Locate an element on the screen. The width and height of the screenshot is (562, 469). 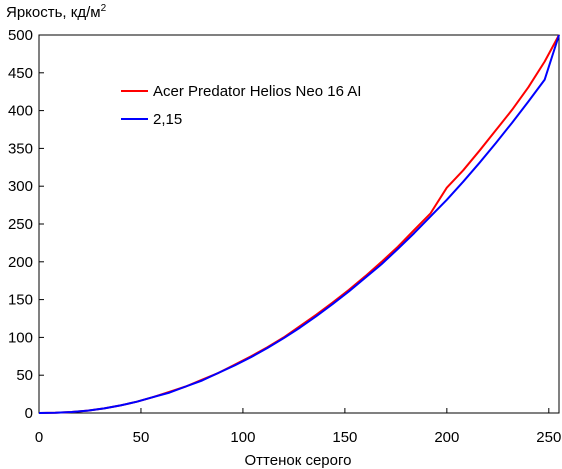
y-axis-title-text: Яркость, кд/м is located at coordinates (53, 12).